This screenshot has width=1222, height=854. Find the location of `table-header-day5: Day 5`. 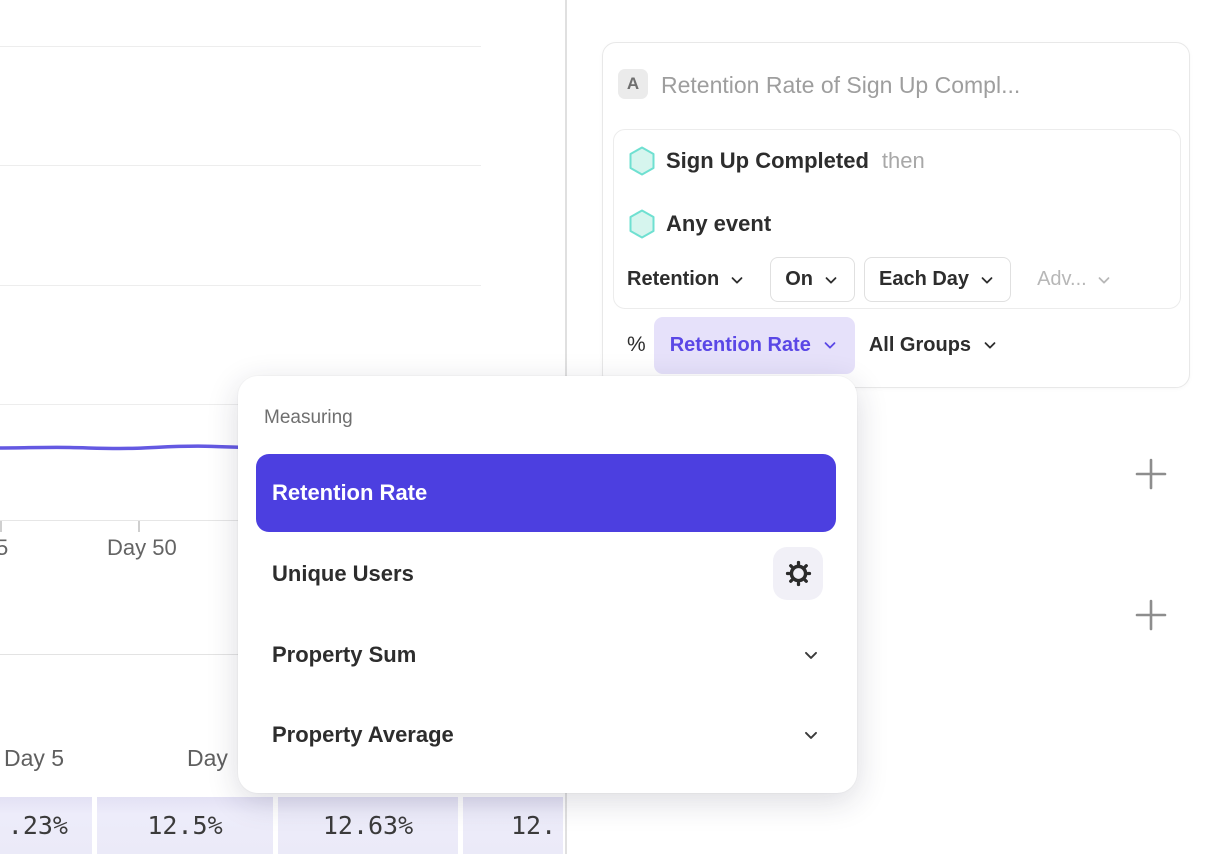

table-header-day5: Day 5 is located at coordinates (34, 758).